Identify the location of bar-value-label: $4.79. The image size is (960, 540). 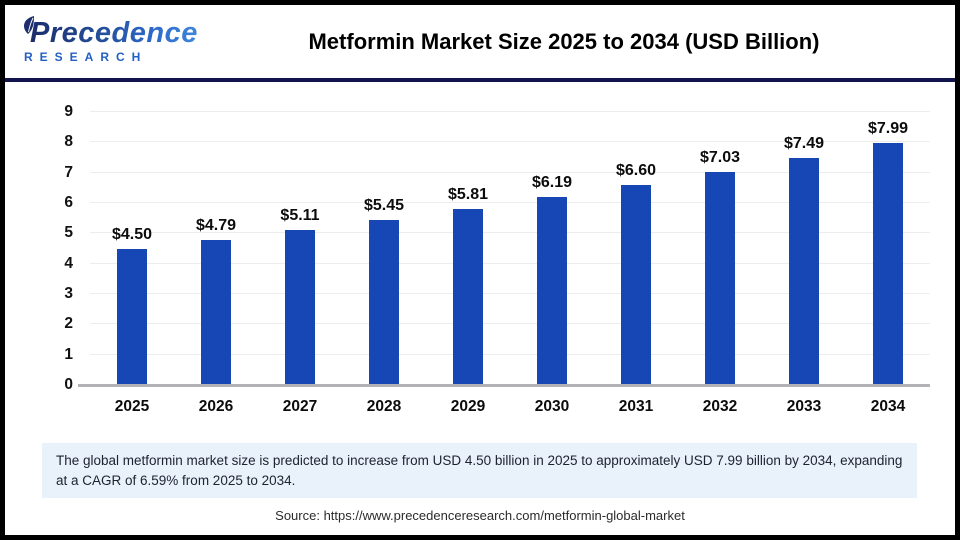
(216, 225).